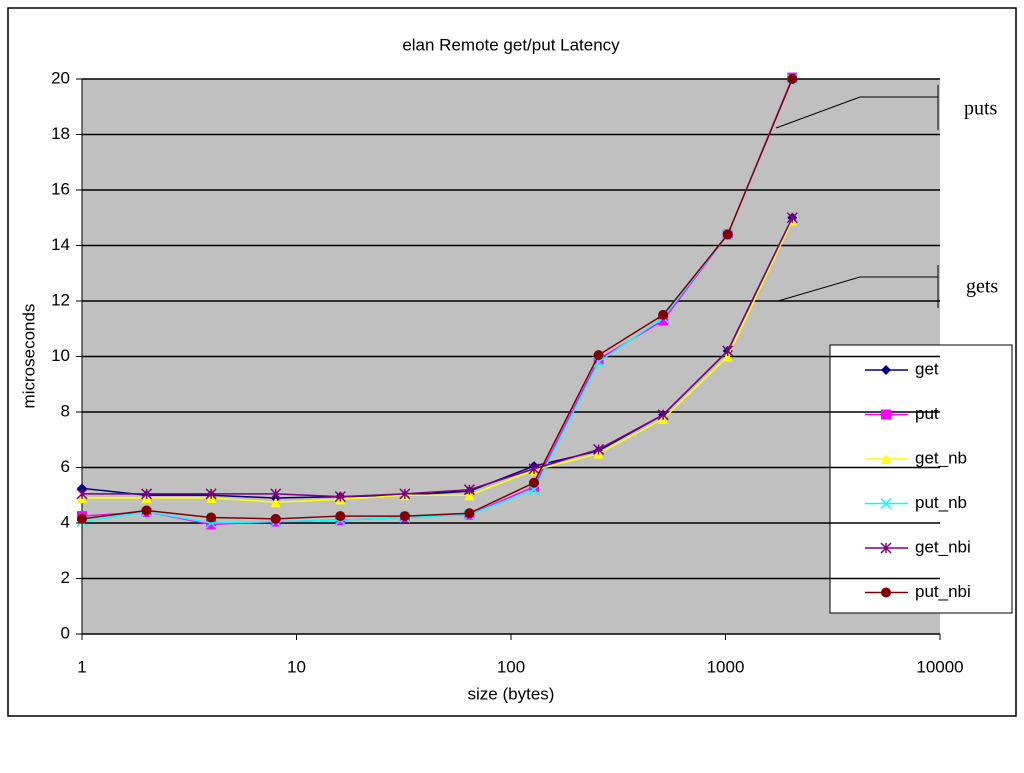 The width and height of the screenshot is (1024, 773). What do you see at coordinates (921, 479) in the screenshot?
I see `legend` at bounding box center [921, 479].